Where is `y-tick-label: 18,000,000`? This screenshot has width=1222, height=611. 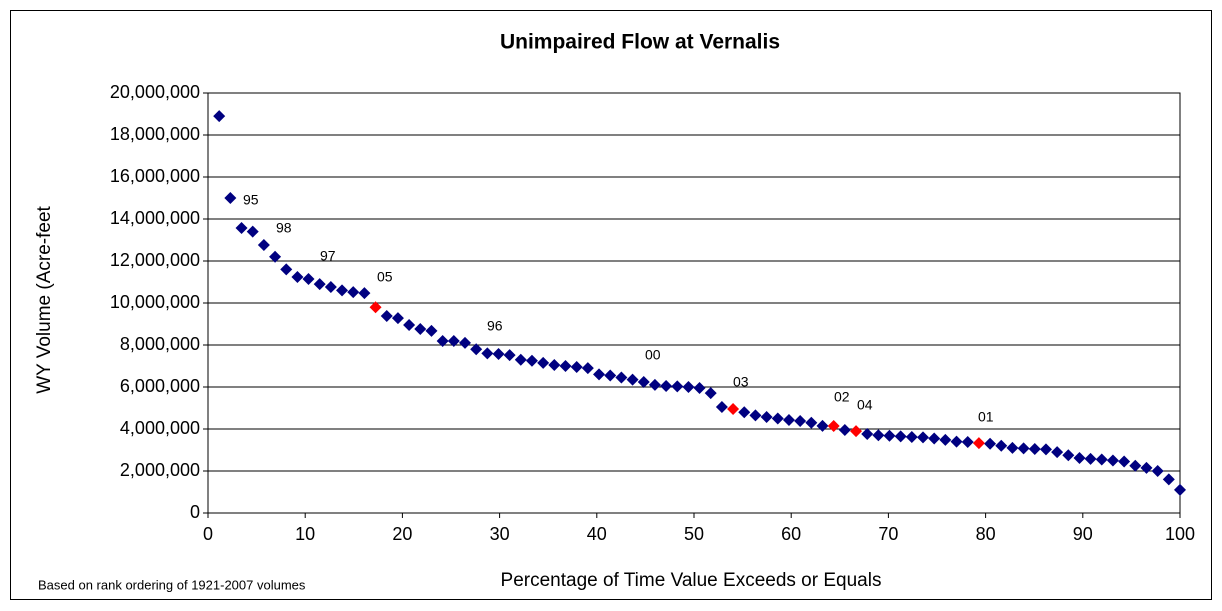
y-tick-label: 18,000,000 is located at coordinates (155, 134).